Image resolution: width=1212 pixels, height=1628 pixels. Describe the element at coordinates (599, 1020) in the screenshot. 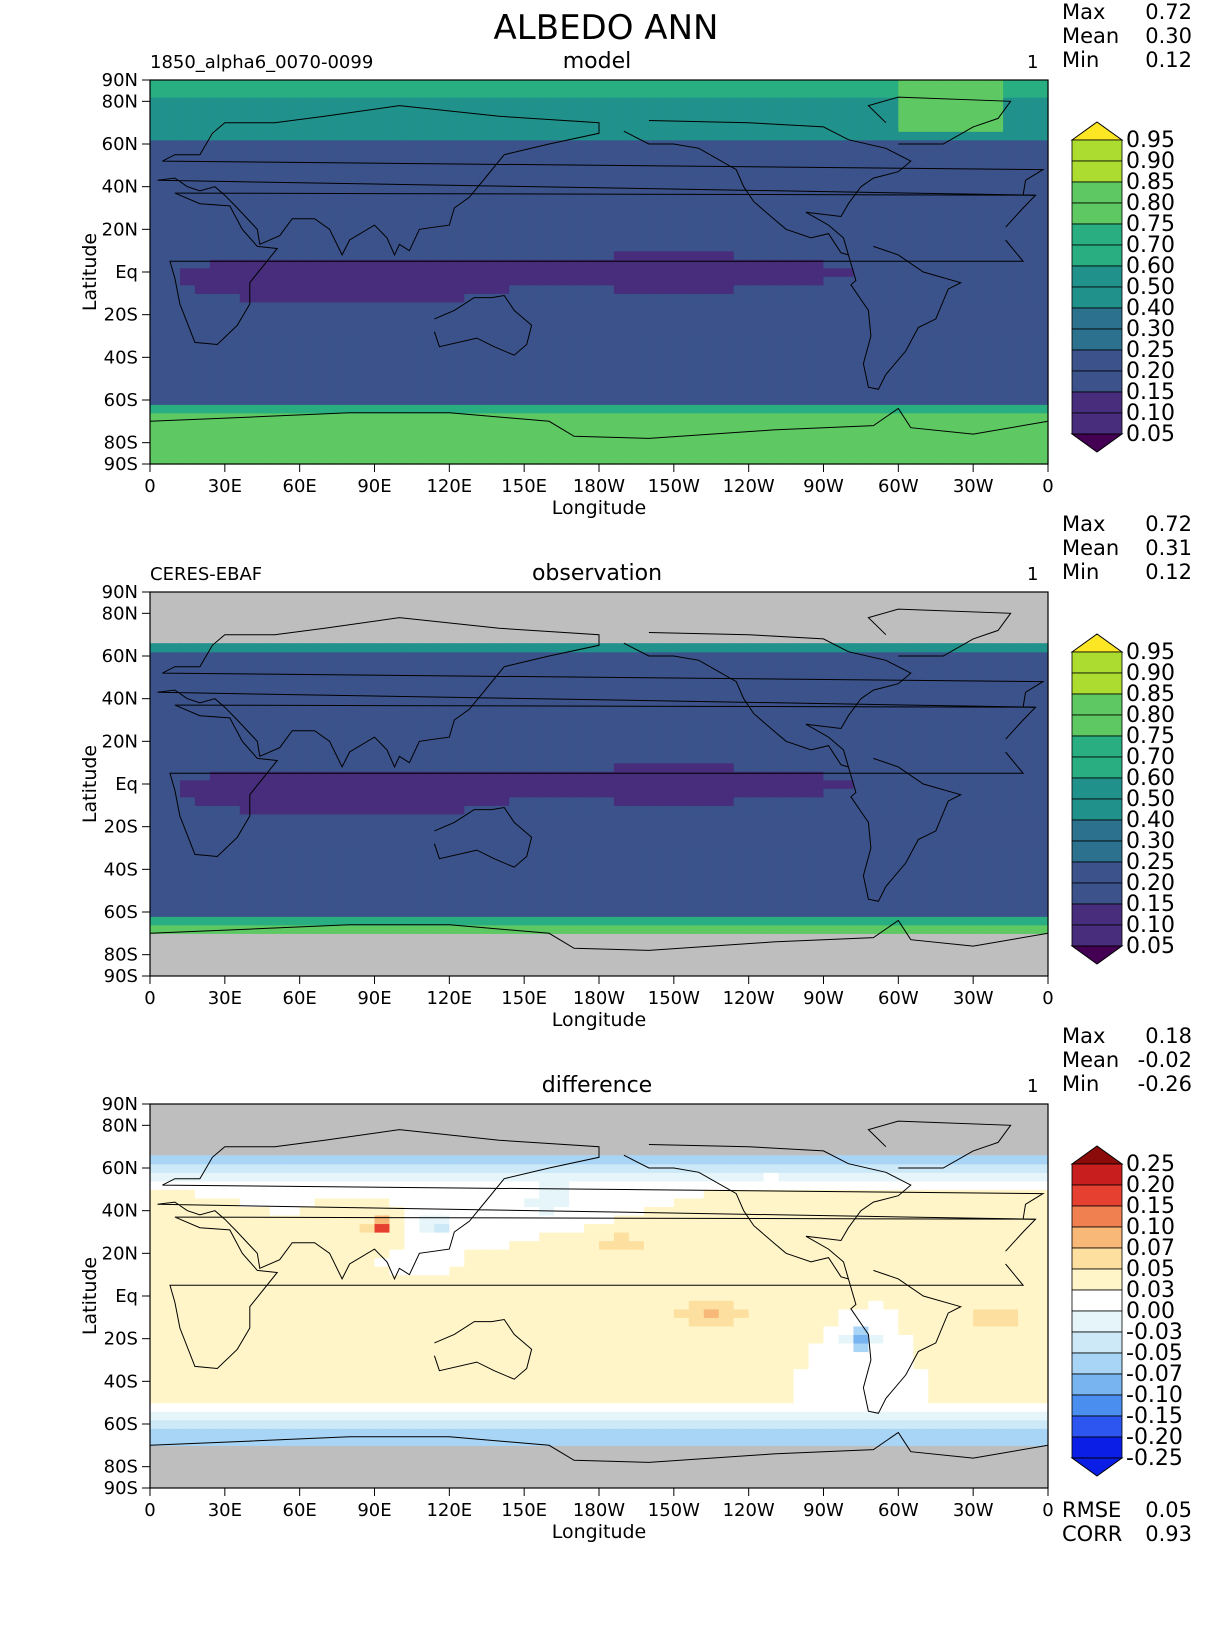

I see `x-axis-label: Longitude` at that location.